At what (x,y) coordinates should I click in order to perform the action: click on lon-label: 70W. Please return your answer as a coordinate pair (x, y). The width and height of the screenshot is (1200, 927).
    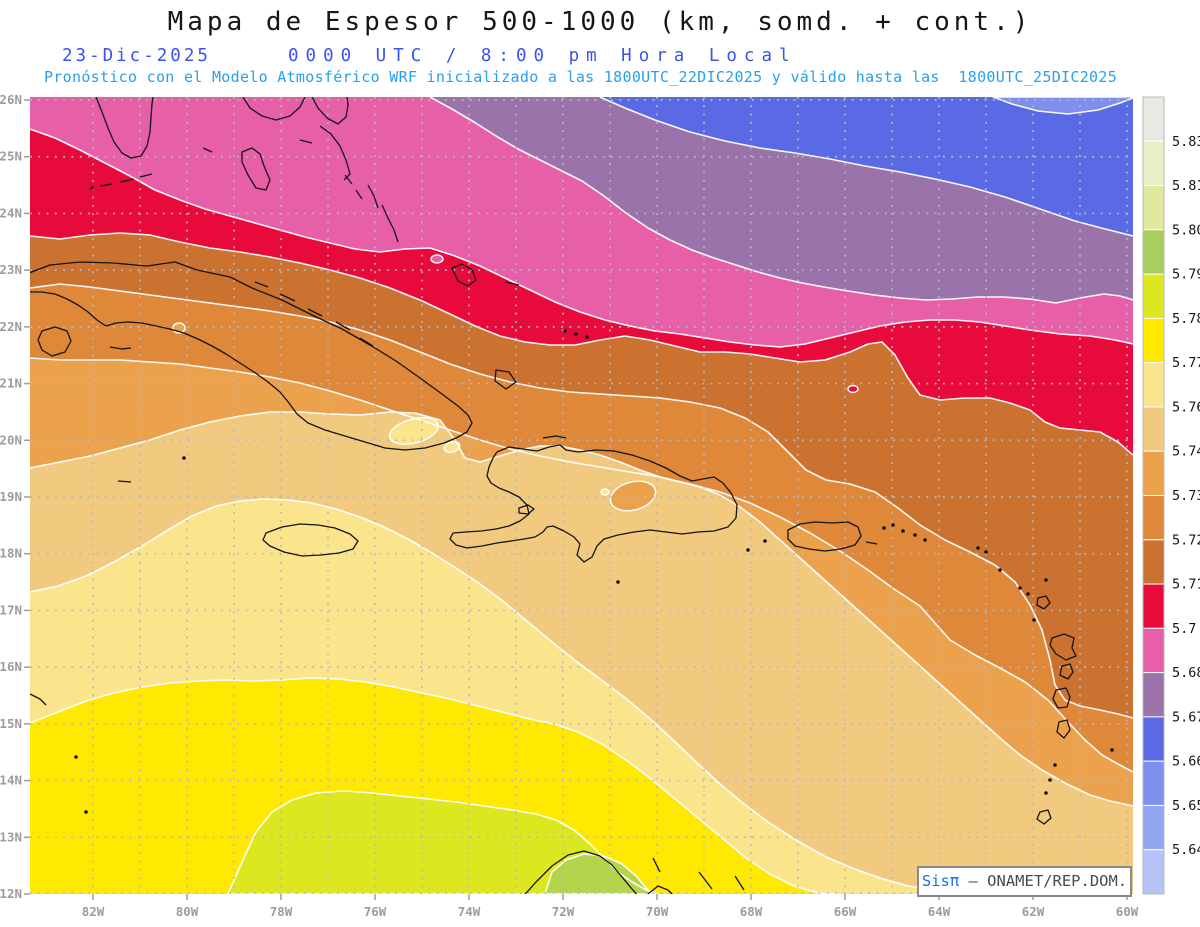
    Looking at the image, I should click on (657, 911).